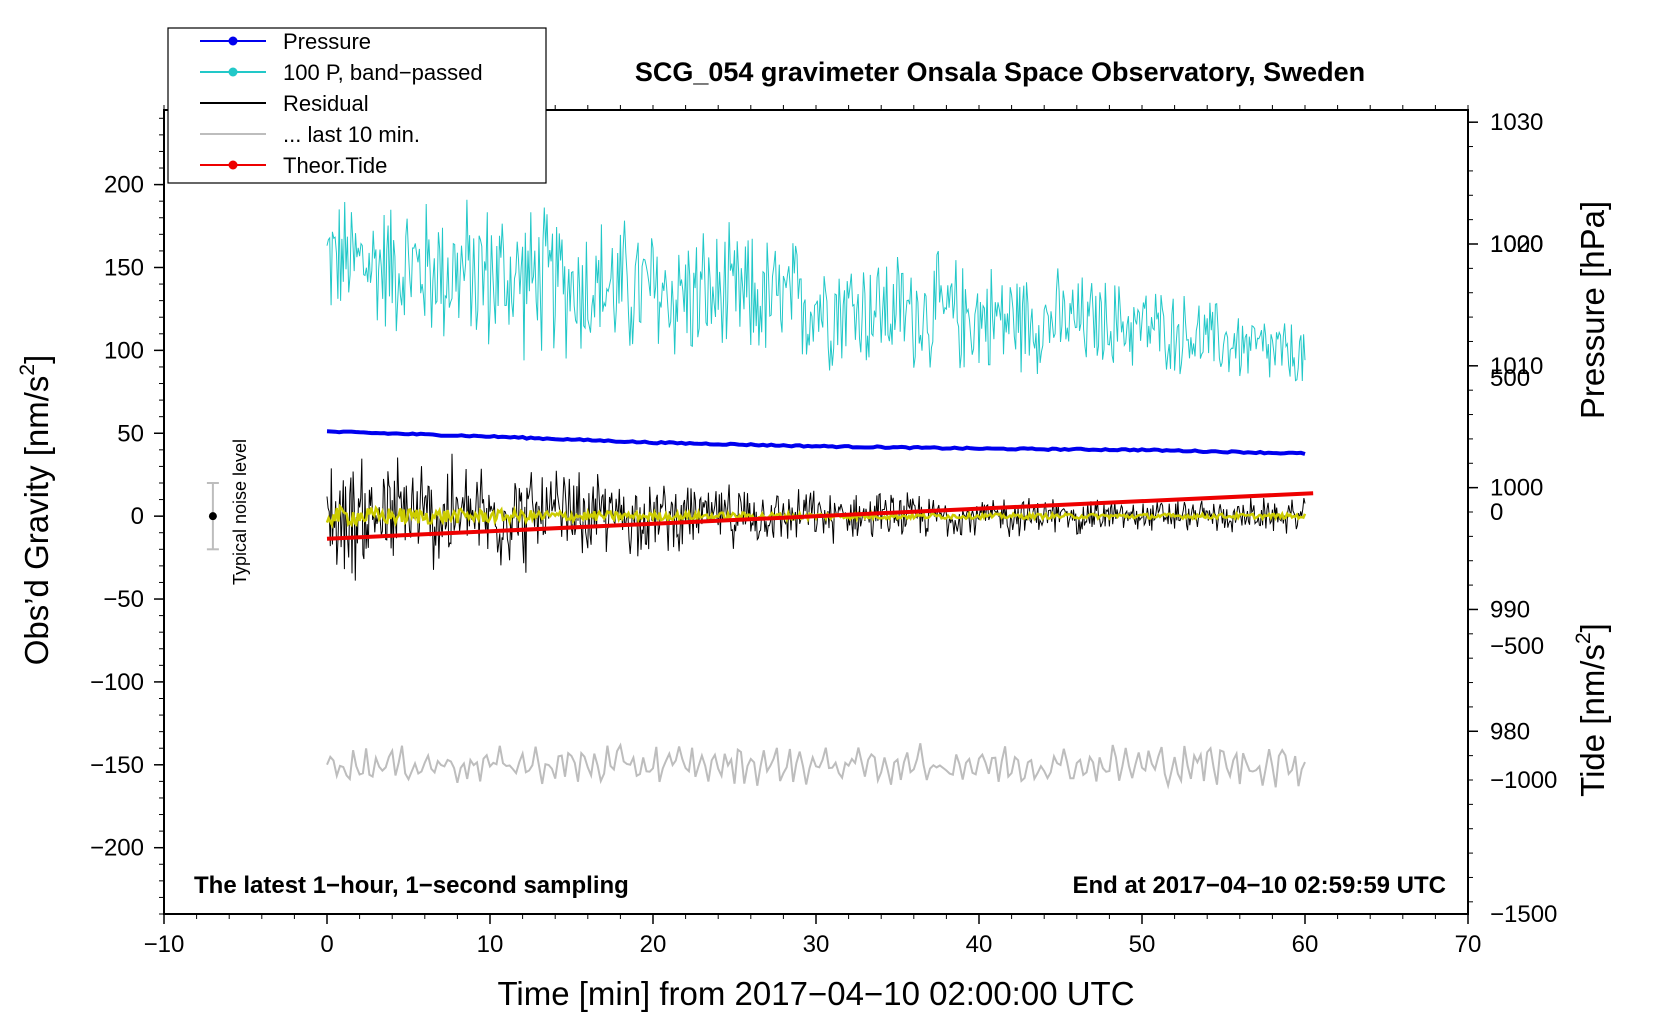 The height and width of the screenshot is (1020, 1660). Describe the element at coordinates (979, 944) in the screenshot. I see `x-tick-label: 40` at that location.